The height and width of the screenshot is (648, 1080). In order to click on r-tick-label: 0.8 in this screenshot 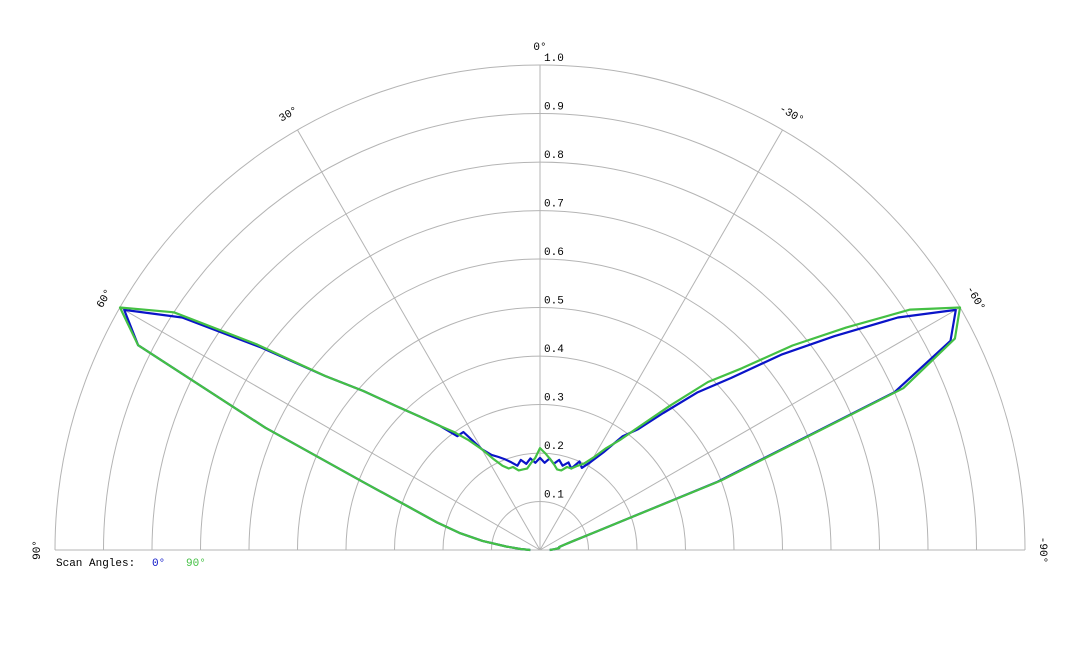, I will do `click(554, 156)`.